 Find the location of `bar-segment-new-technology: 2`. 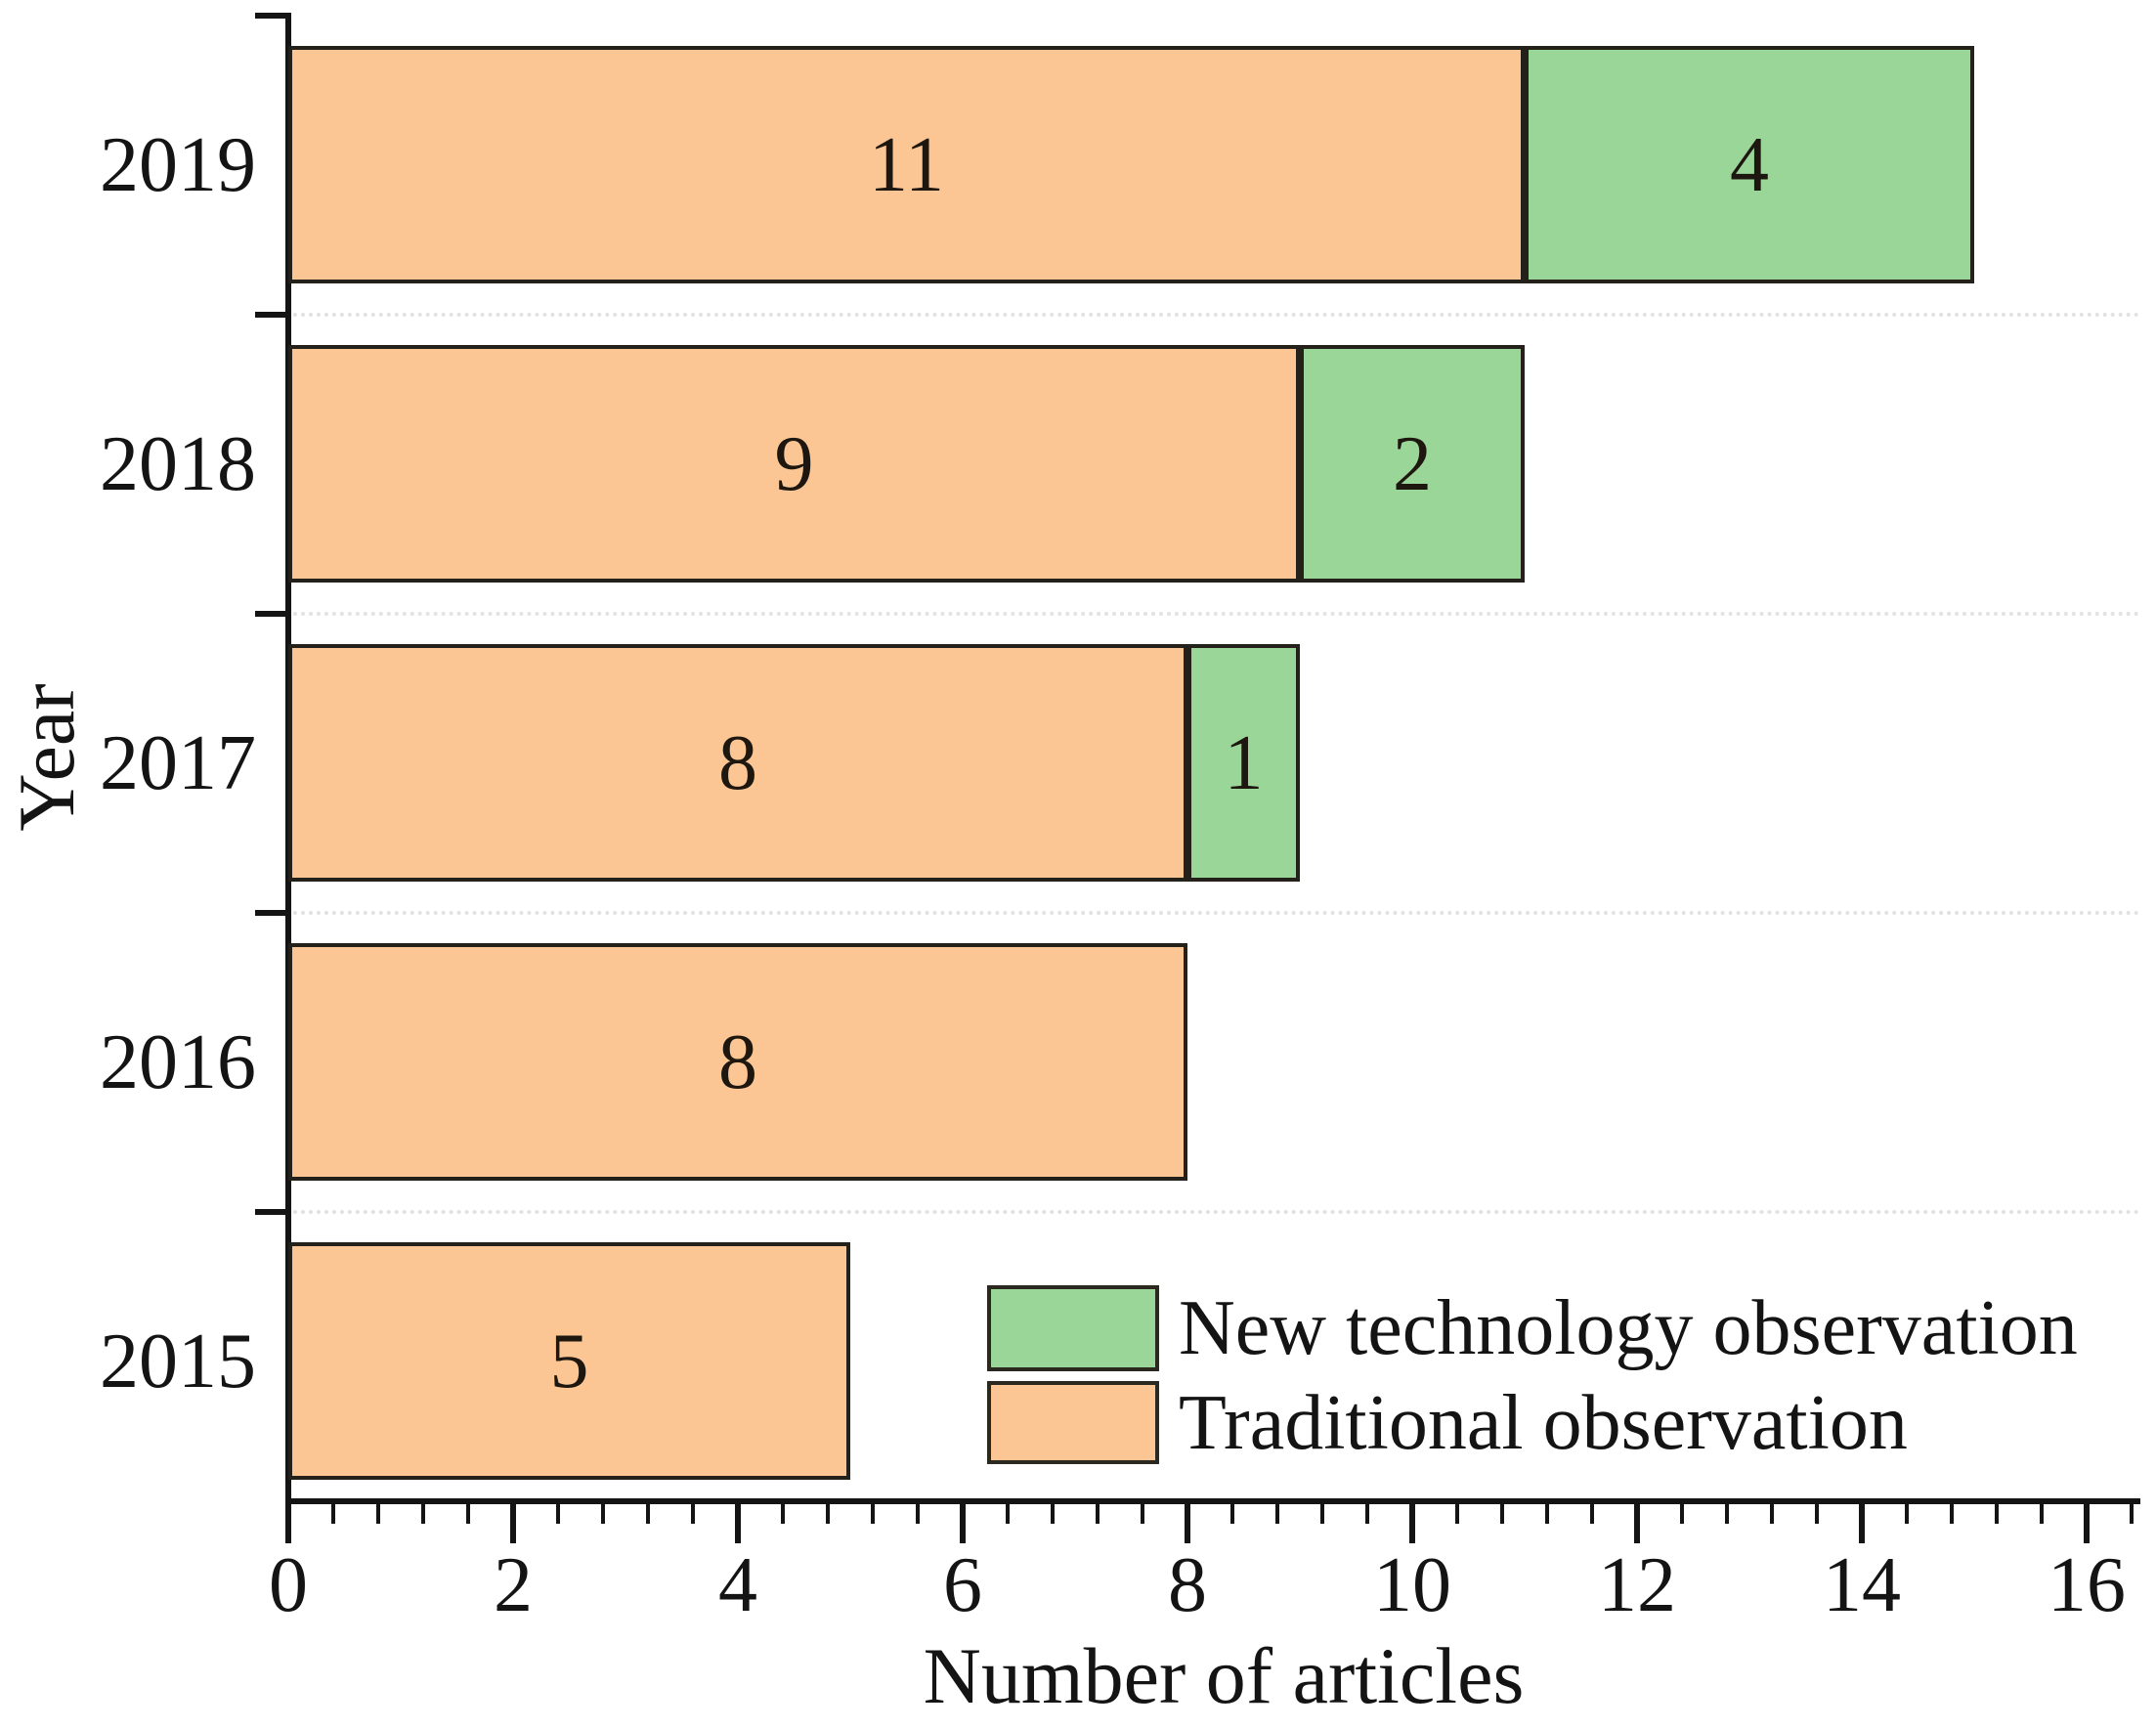

bar-segment-new-technology: 2 is located at coordinates (1412, 464).